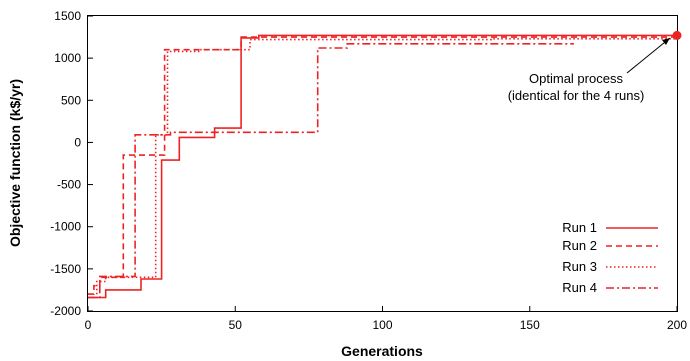 Image resolution: width=690 pixels, height=361 pixels. I want to click on x-axis-ticks: 0 50 100 150 200, so click(386, 319).